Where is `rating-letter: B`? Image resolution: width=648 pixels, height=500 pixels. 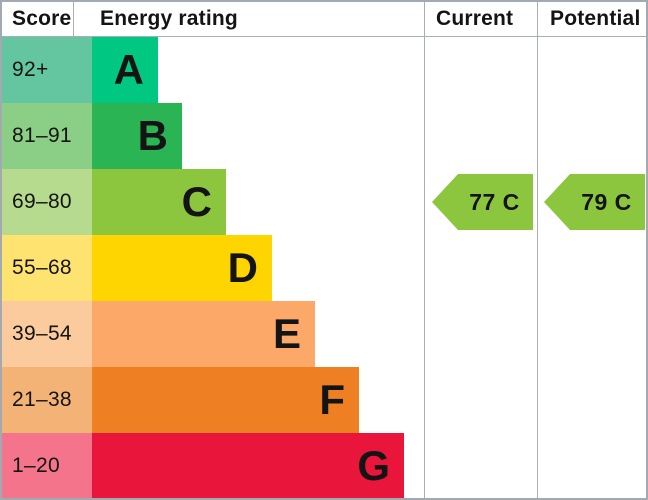
rating-letter: B is located at coordinates (152, 135).